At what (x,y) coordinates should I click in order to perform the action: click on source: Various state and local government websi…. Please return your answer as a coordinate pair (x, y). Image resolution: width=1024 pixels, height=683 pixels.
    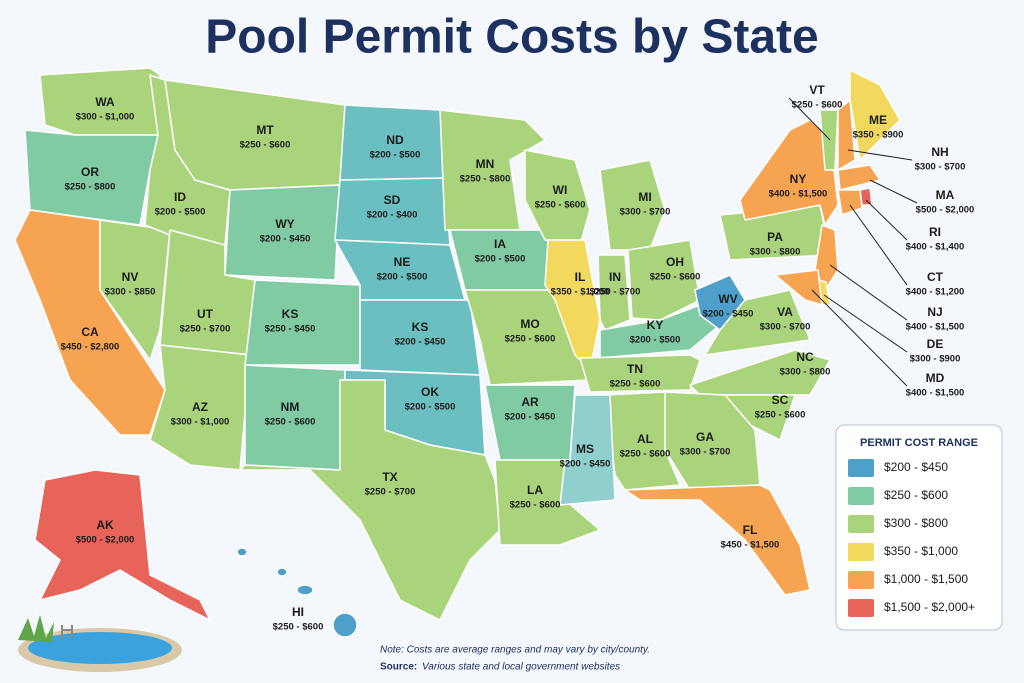
    Looking at the image, I should click on (521, 667).